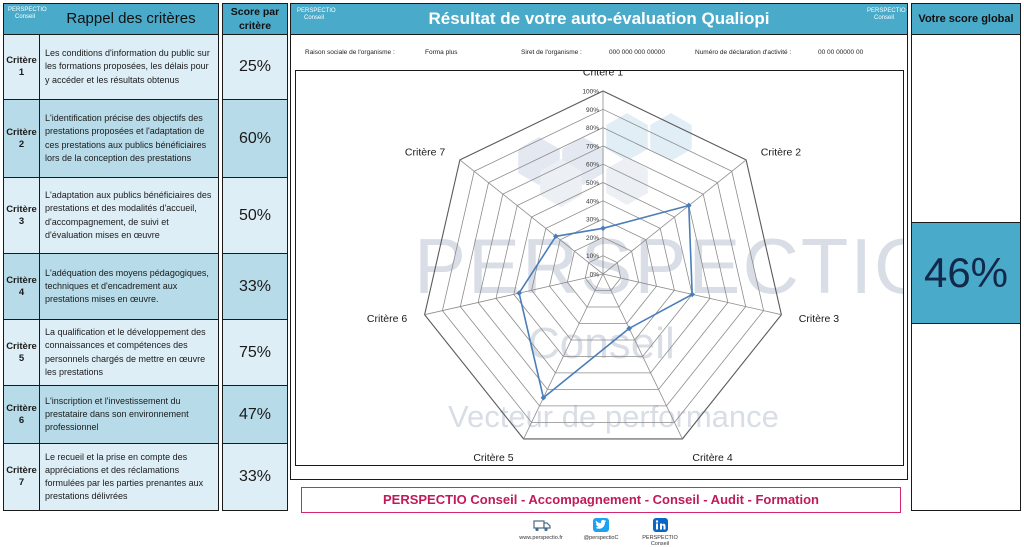  I want to click on raison-sociale-label: Raison sociale de l'organisme :, so click(350, 52).